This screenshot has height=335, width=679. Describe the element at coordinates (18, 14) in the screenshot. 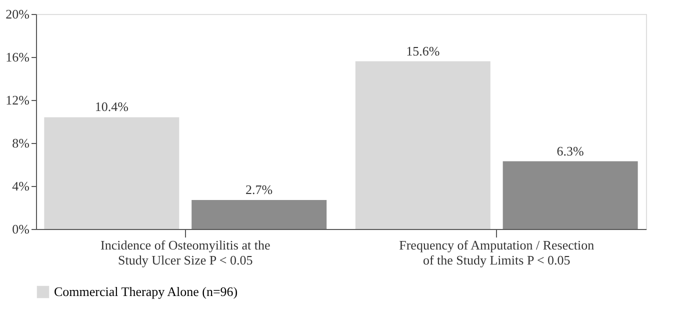

I see `y-tick-label: 20%` at that location.